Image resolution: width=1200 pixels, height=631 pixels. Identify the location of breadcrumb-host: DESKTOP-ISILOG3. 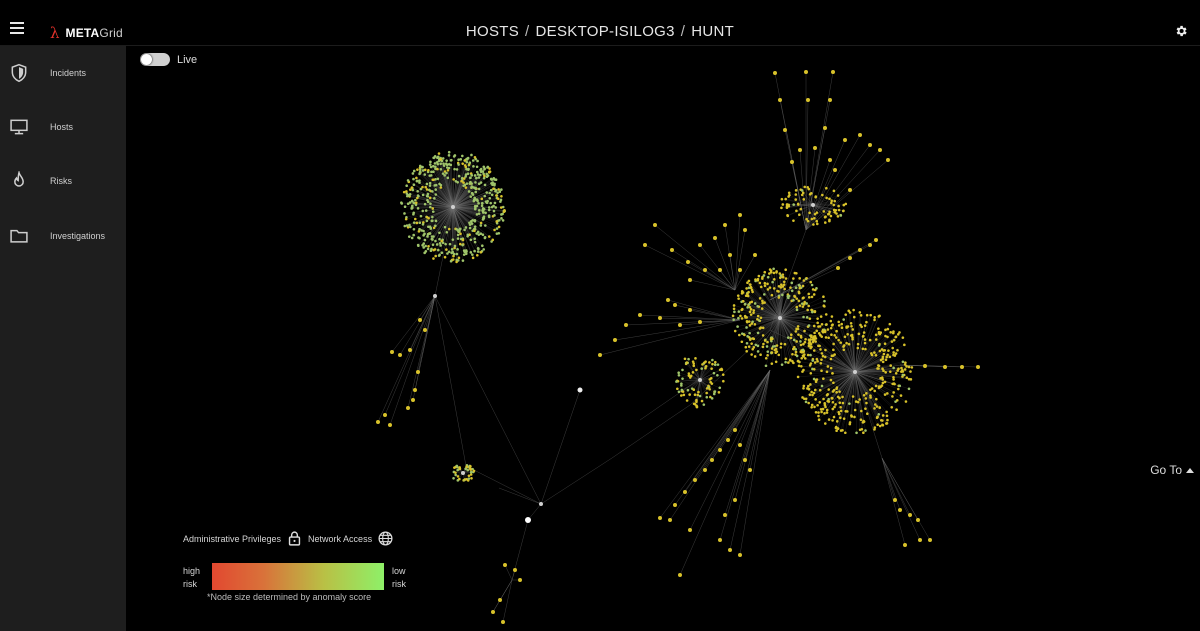
(605, 31).